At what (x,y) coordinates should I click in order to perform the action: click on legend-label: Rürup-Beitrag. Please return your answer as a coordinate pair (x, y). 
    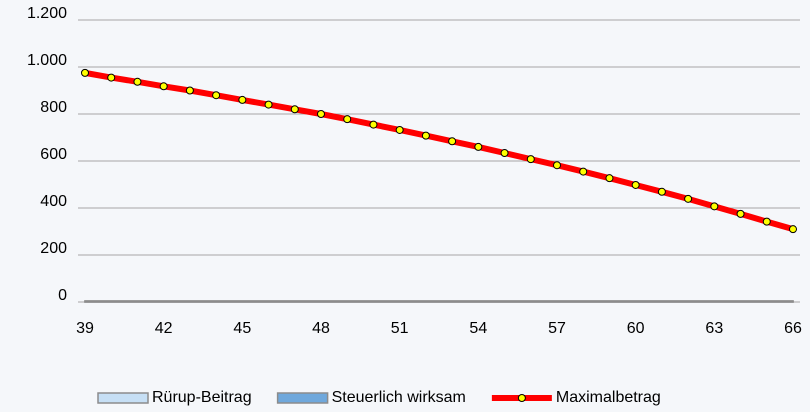
    Looking at the image, I should click on (202, 397).